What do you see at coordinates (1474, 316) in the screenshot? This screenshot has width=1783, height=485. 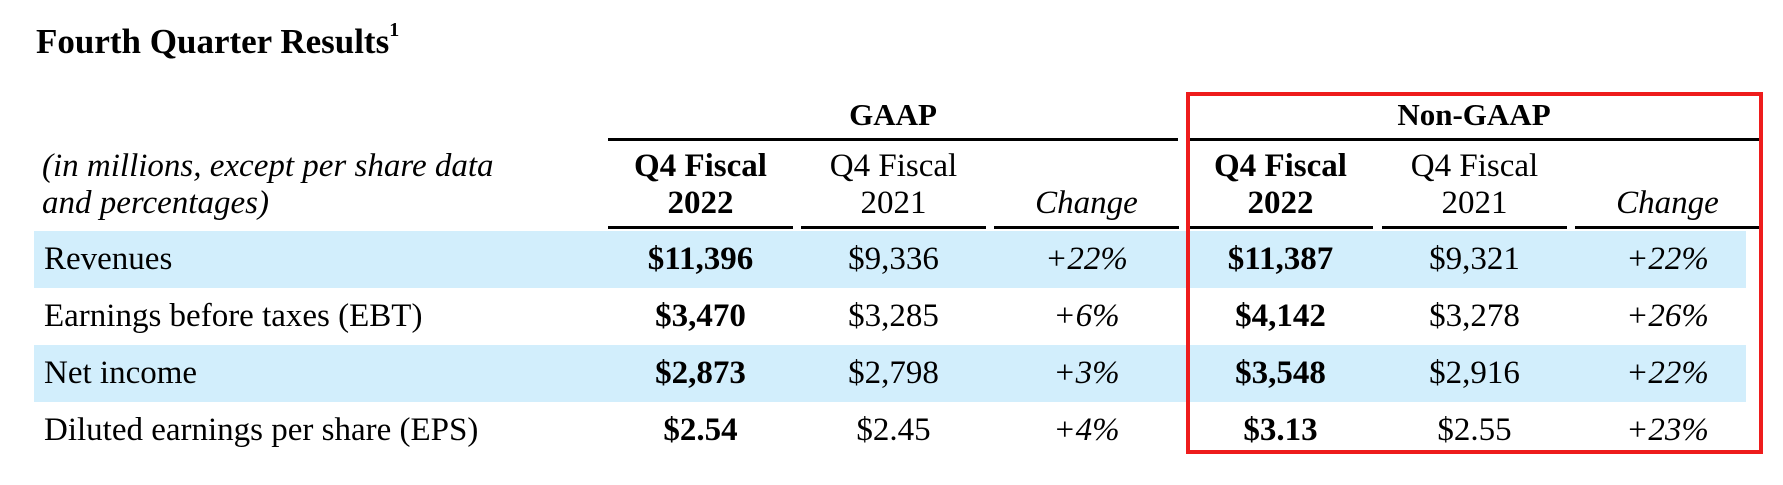 I see `cell-non-gaap-q4-2021: $3,278` at bounding box center [1474, 316].